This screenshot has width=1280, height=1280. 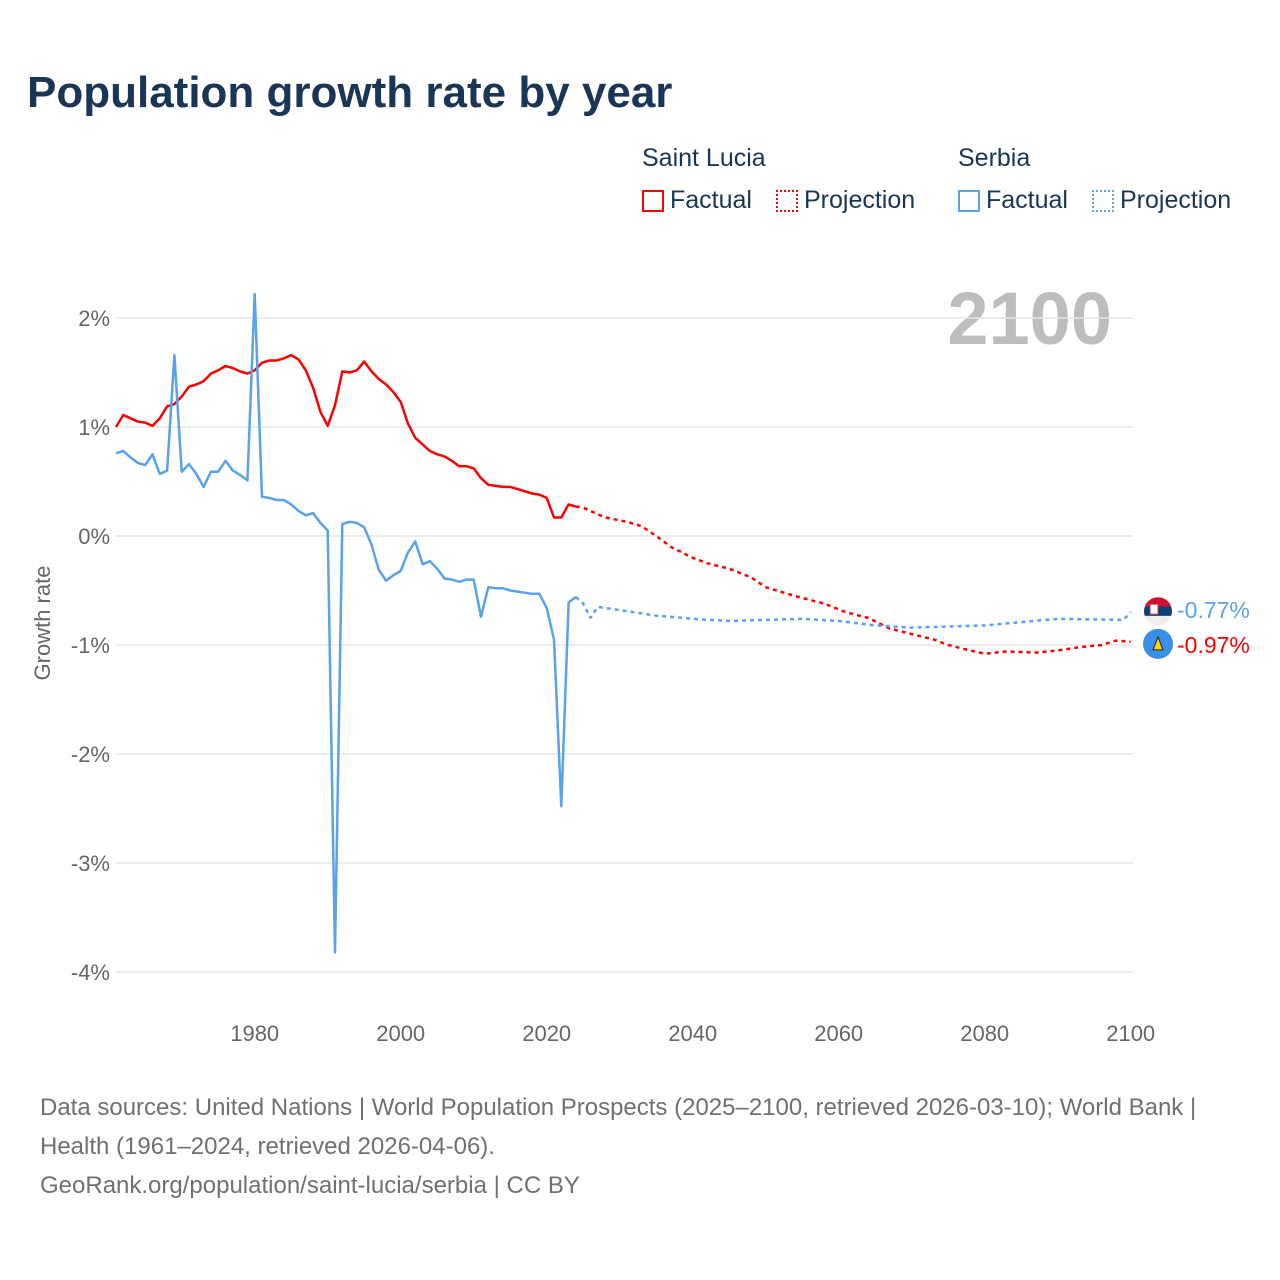 I want to click on legend-saint-lucia-projection: Projection, so click(x=845, y=200).